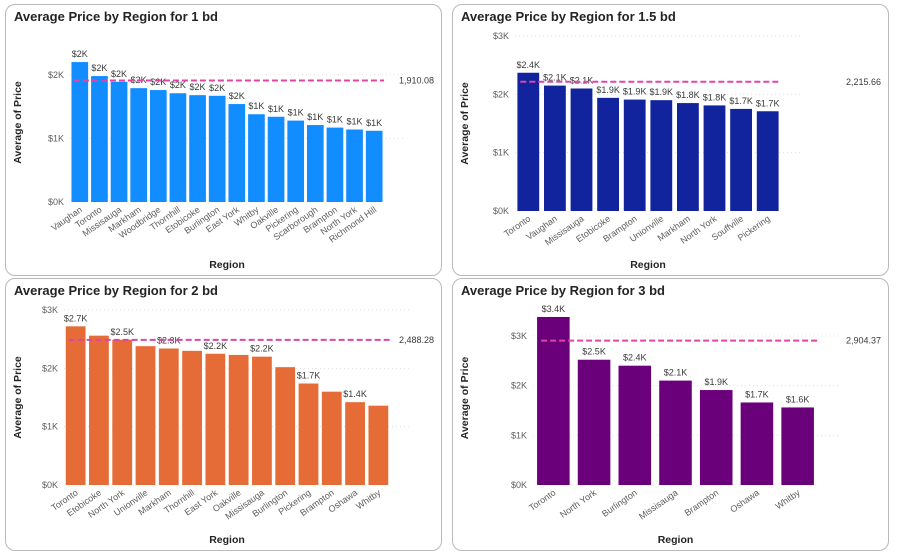 This screenshot has height=559, width=897. Describe the element at coordinates (658, 504) in the screenshot. I see `x-tick-label: Missisauga` at that location.